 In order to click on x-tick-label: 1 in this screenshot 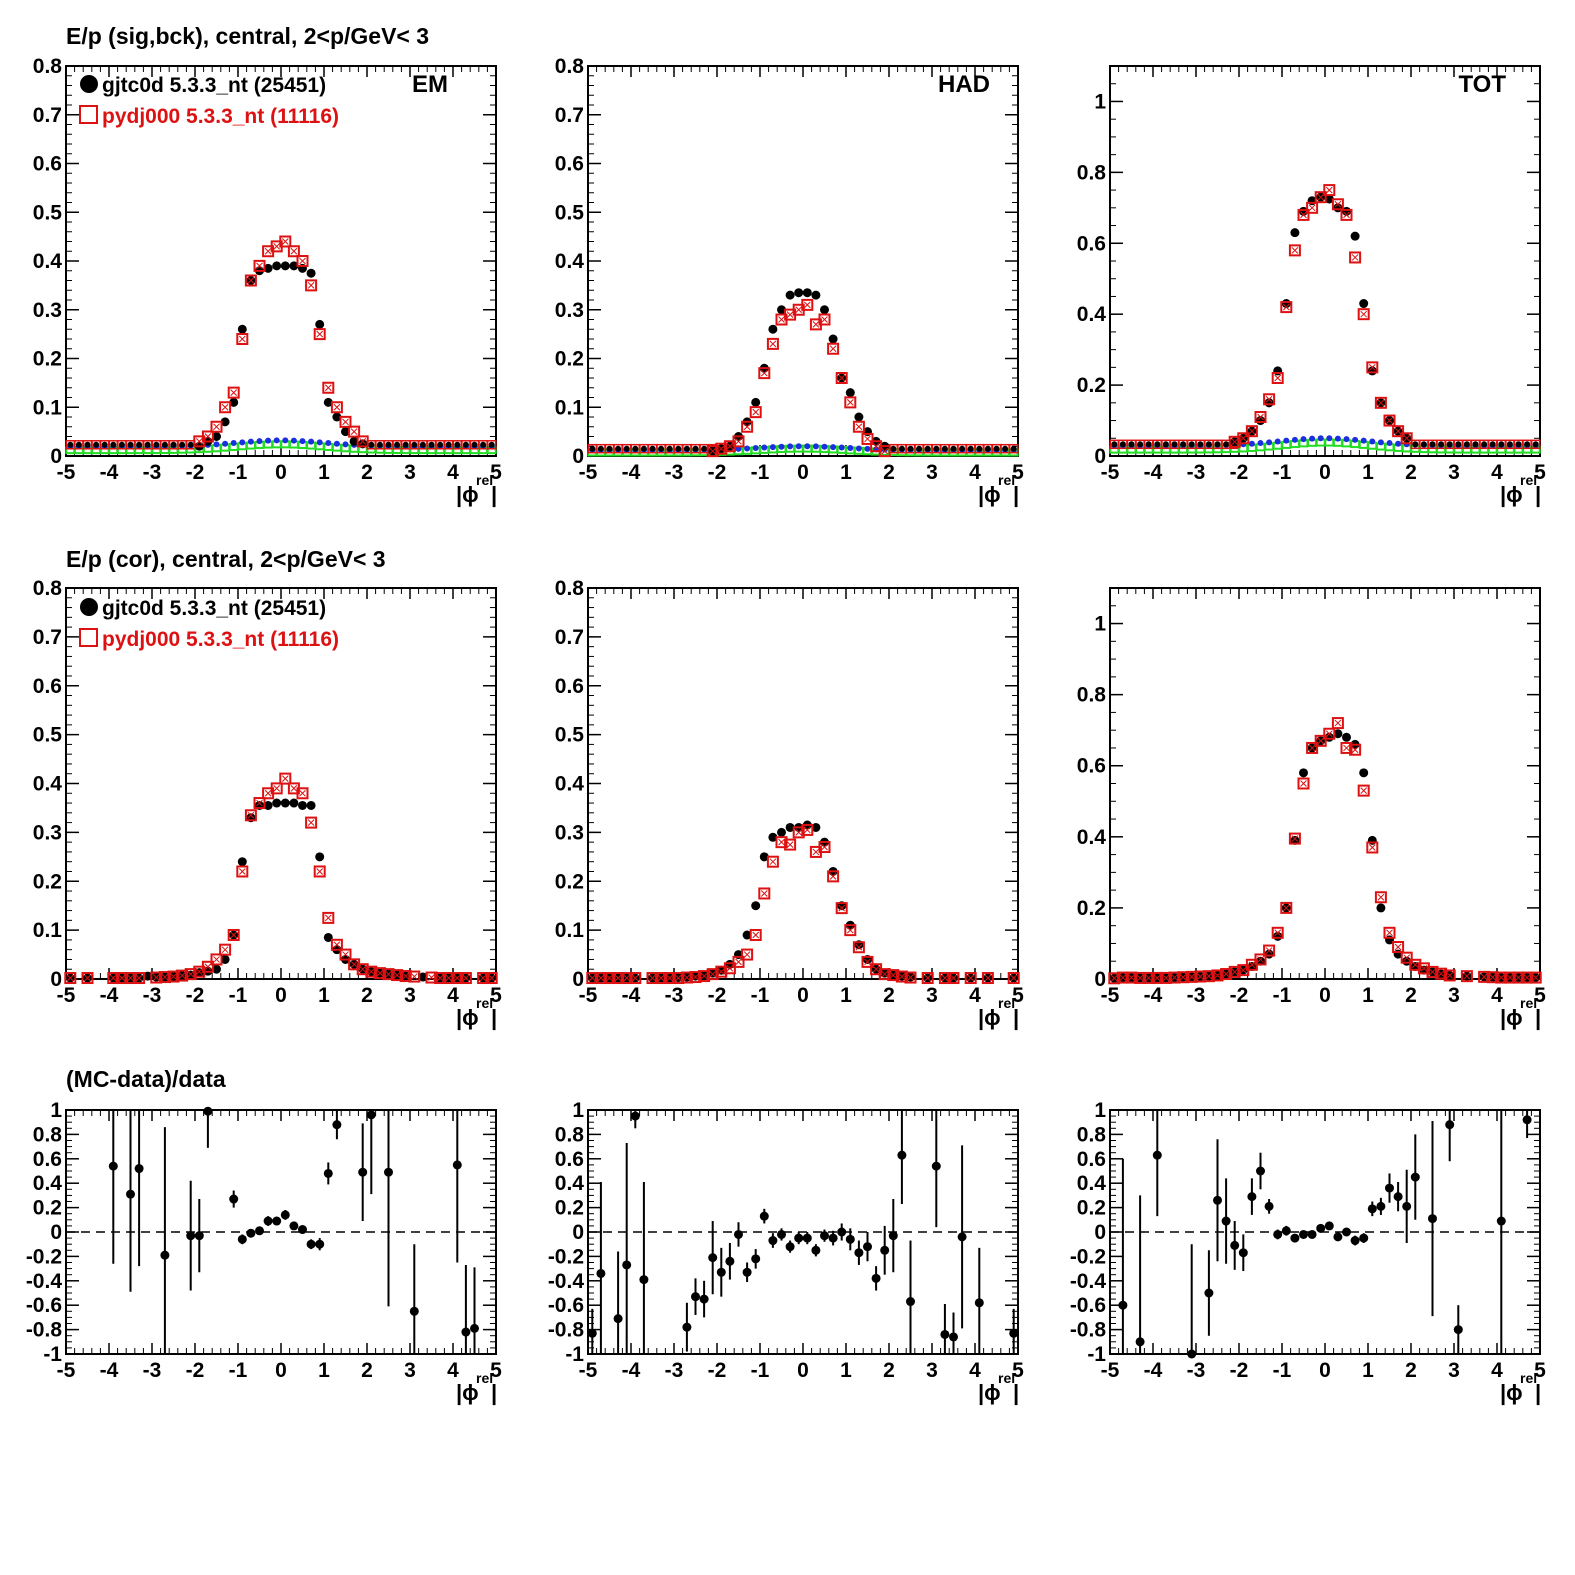, I will do `click(324, 472)`.